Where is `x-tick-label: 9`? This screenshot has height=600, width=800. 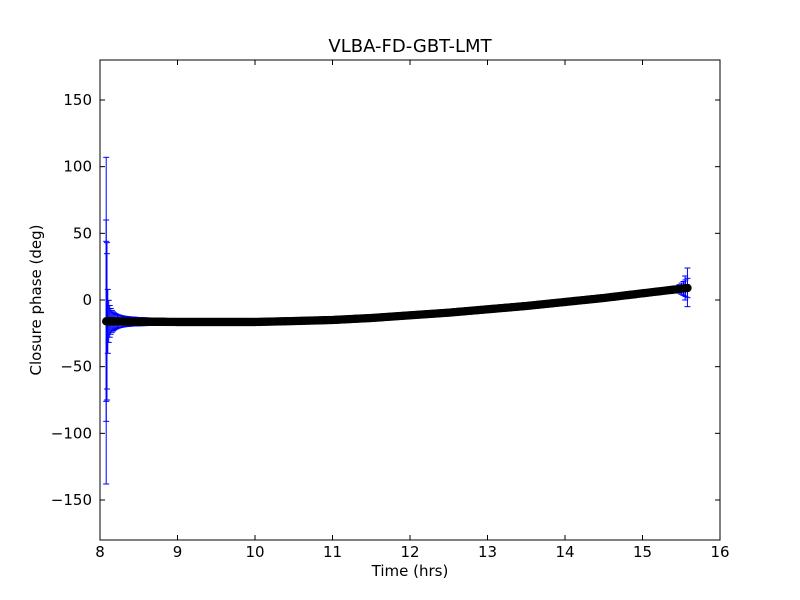 x-tick-label: 9 is located at coordinates (178, 552).